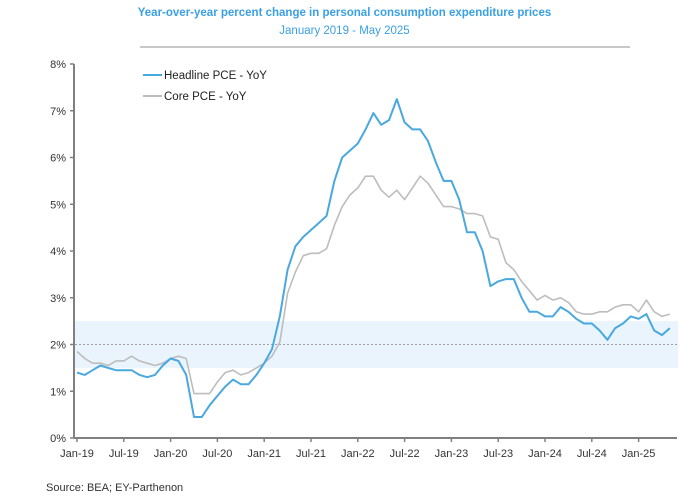 Image resolution: width=689 pixels, height=500 pixels. I want to click on x-tick-label: Jan-22, so click(358, 454).